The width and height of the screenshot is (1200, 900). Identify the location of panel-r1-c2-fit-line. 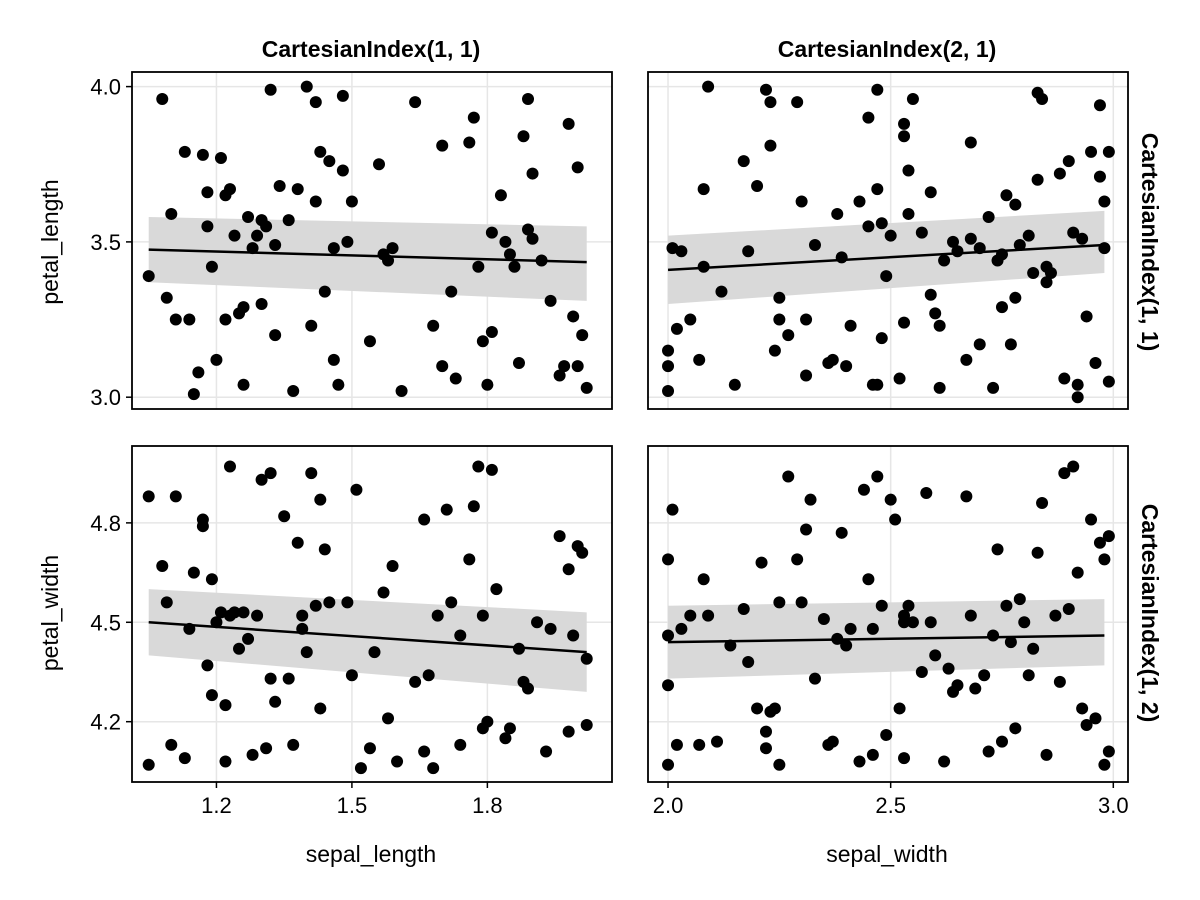
(886, 257).